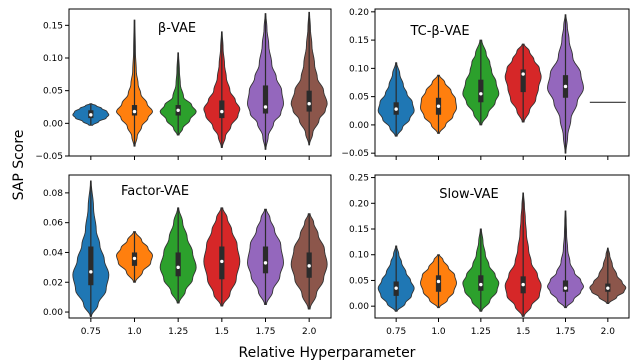 The height and width of the screenshot is (361, 632). Describe the element at coordinates (53, 224) in the screenshot. I see `y-tick-label: 0.06` at that location.